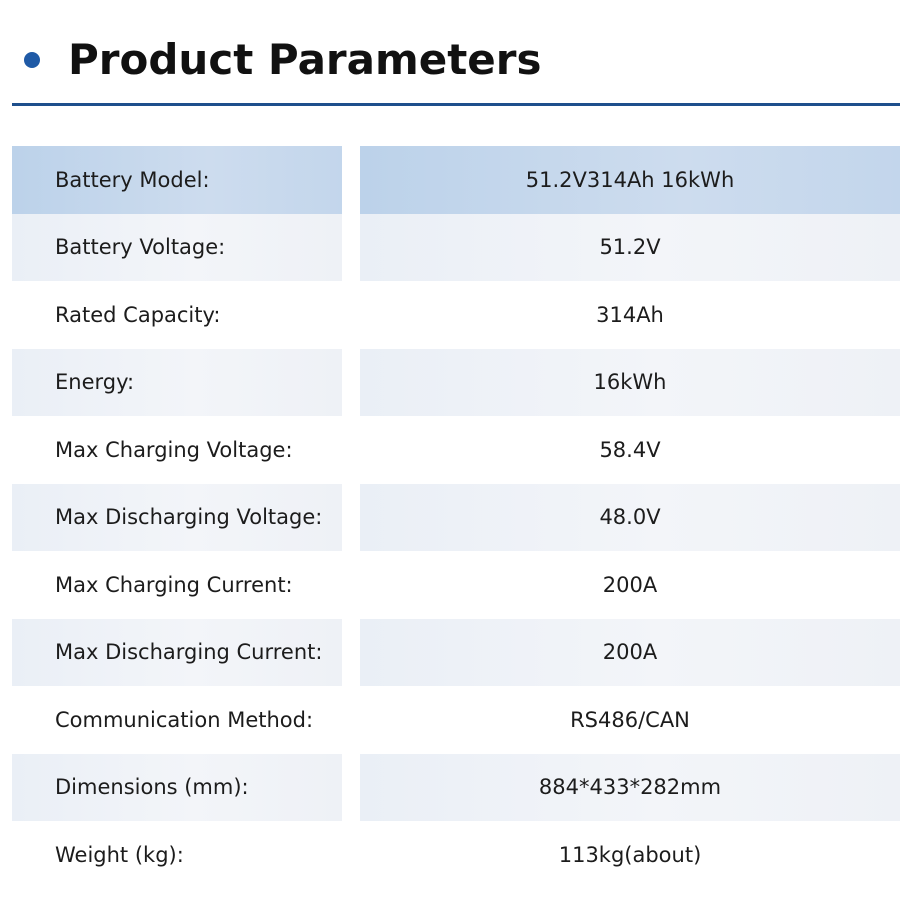 The height and width of the screenshot is (900, 900). What do you see at coordinates (630, 382) in the screenshot?
I see `param-value: 16kWh` at bounding box center [630, 382].